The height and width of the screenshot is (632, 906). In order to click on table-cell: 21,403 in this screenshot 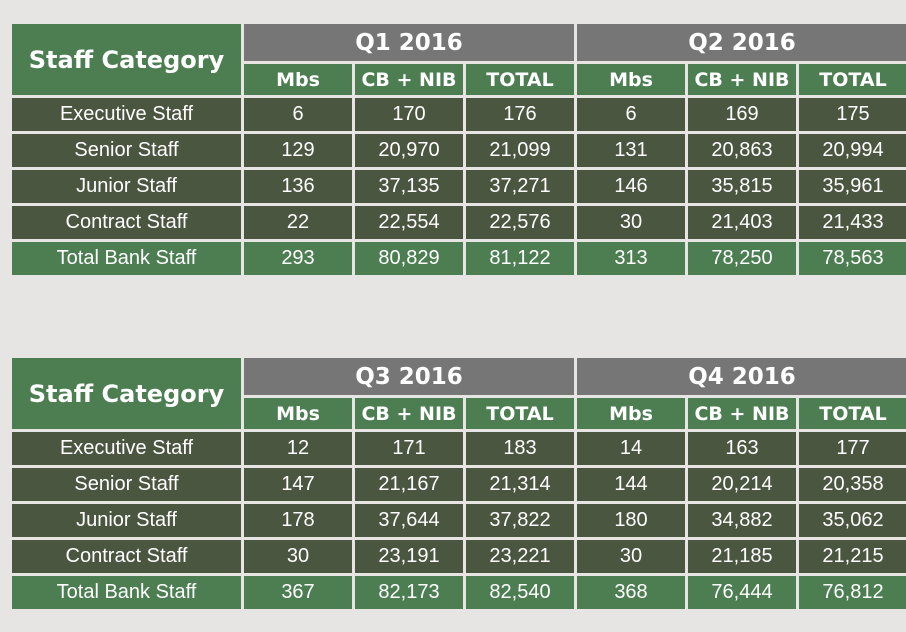, I will do `click(742, 222)`.